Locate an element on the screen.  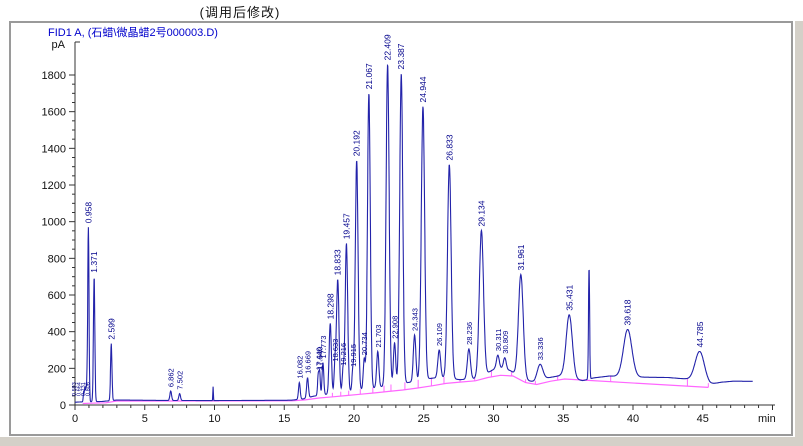
x-tick-label: 40 is located at coordinates (633, 419).